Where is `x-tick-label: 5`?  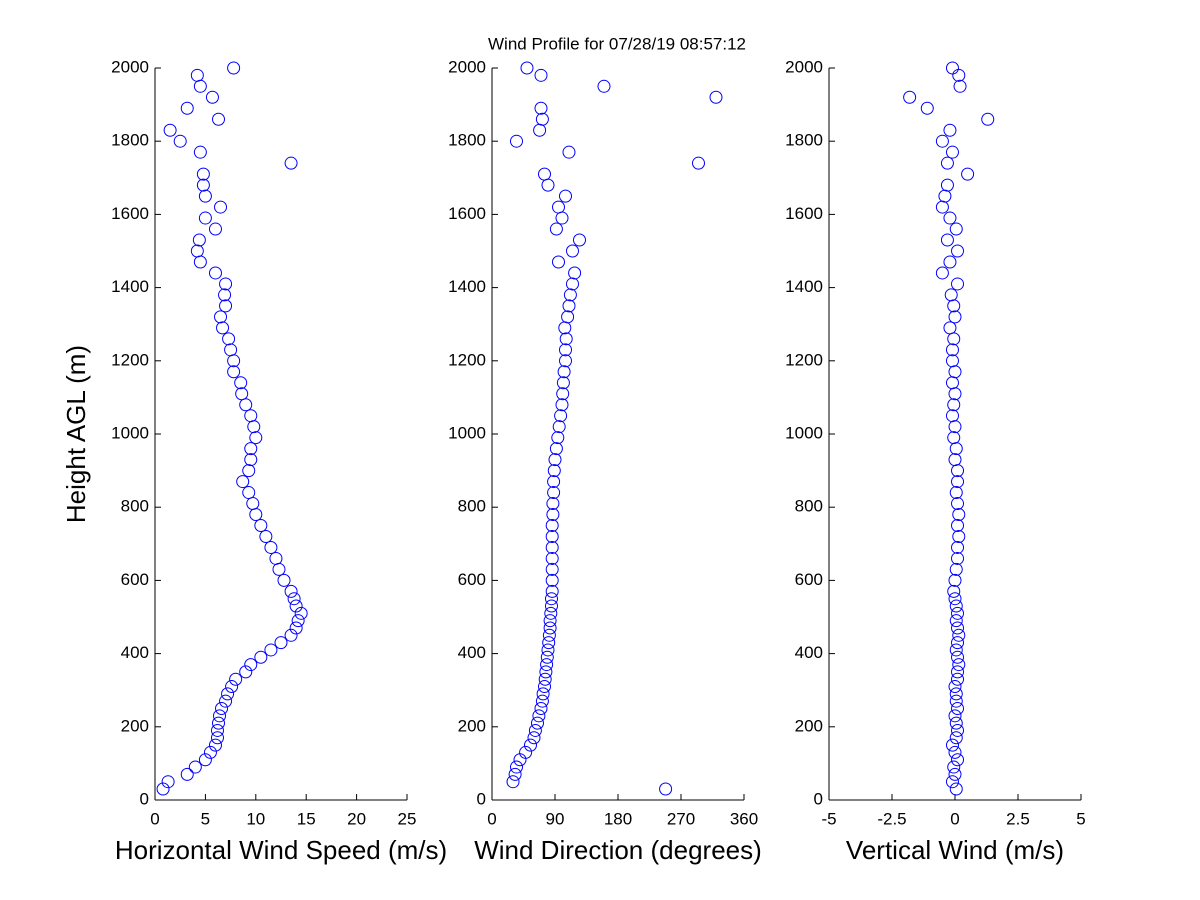
x-tick-label: 5 is located at coordinates (205, 818).